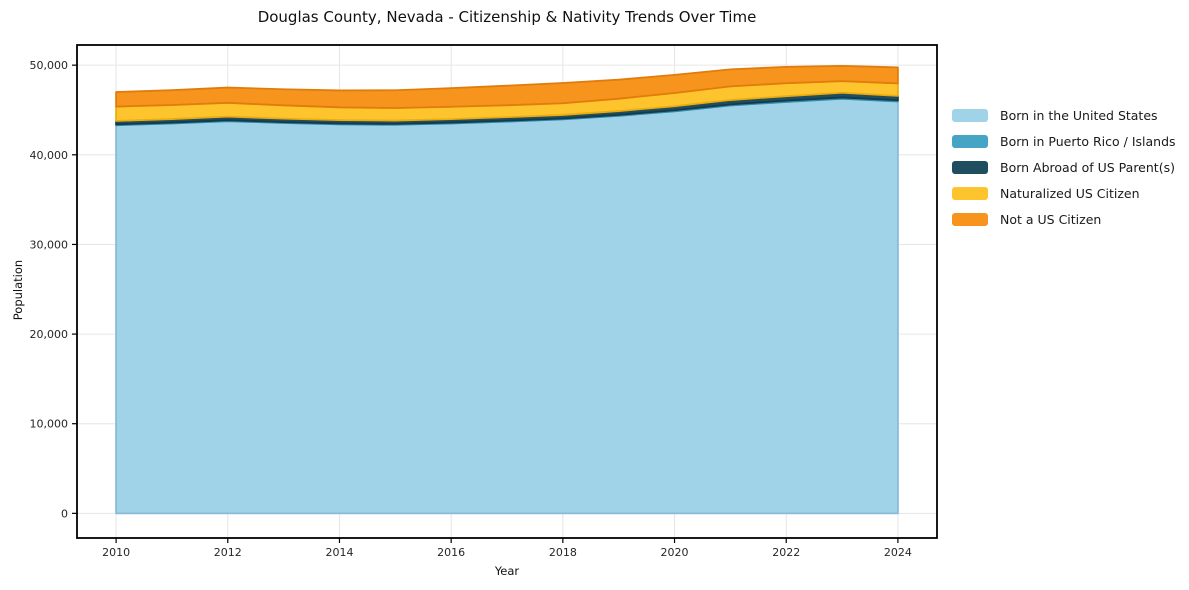 The width and height of the screenshot is (1189, 590). Describe the element at coordinates (786, 552) in the screenshot. I see `x-tick-label: 2022` at that location.